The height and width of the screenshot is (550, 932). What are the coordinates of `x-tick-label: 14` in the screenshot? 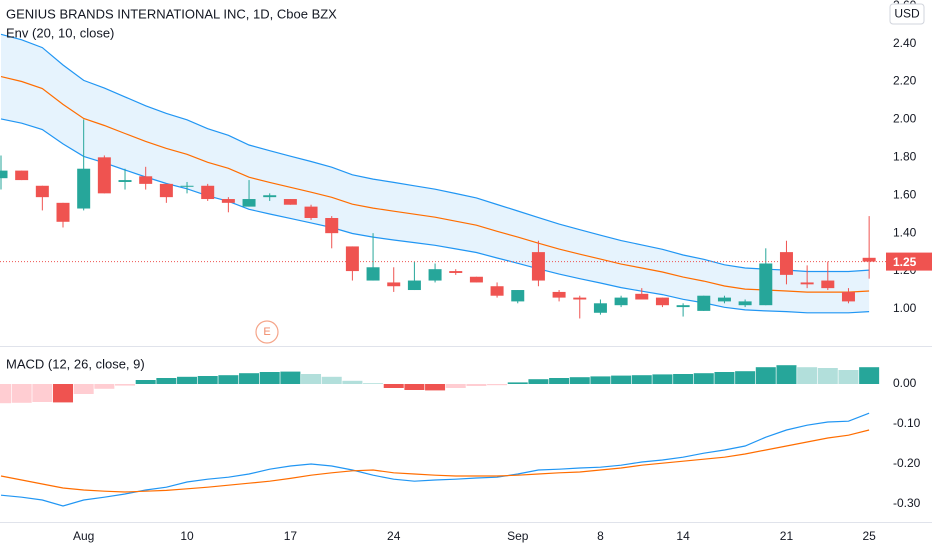 It's located at (683, 536).